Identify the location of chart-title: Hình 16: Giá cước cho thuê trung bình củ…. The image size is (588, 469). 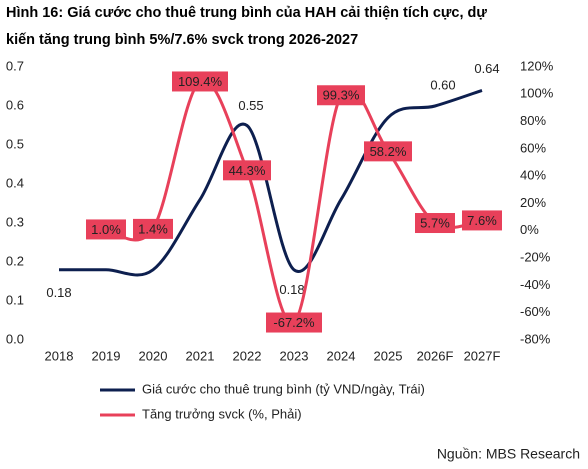
(246, 13).